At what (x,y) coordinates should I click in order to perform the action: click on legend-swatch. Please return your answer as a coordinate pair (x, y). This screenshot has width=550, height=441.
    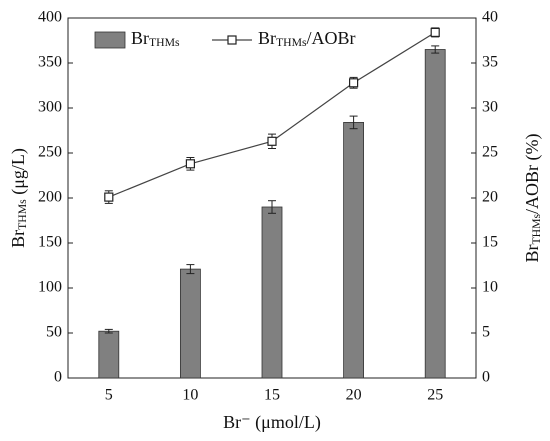
    Looking at the image, I should click on (110, 40).